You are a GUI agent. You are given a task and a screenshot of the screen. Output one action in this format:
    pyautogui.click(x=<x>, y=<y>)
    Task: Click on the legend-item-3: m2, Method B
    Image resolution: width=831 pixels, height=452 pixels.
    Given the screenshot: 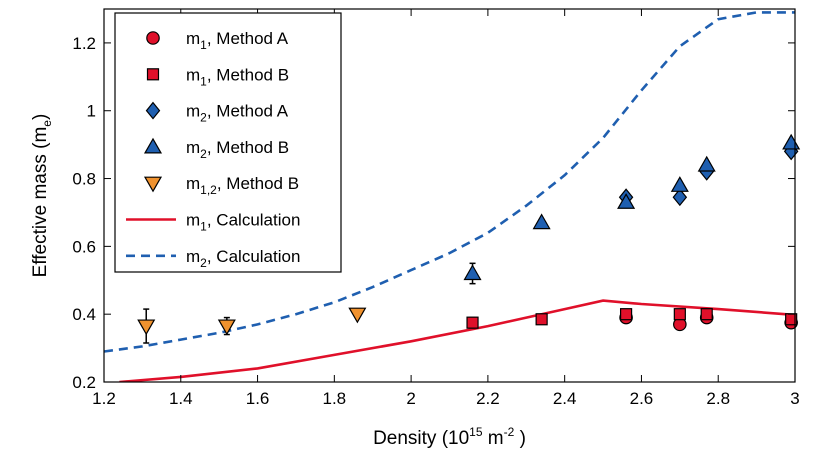 What is the action you would take?
    pyautogui.click(x=216, y=149)
    